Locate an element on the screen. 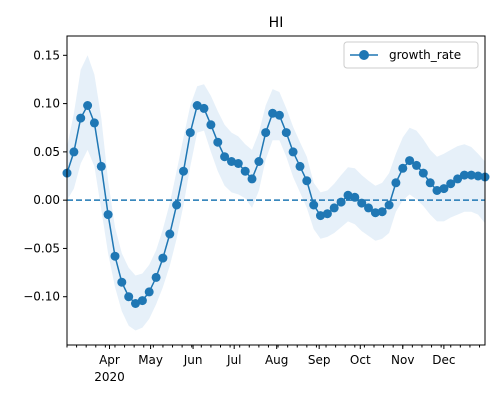  x-tick-label: Aug is located at coordinates (276, 360).